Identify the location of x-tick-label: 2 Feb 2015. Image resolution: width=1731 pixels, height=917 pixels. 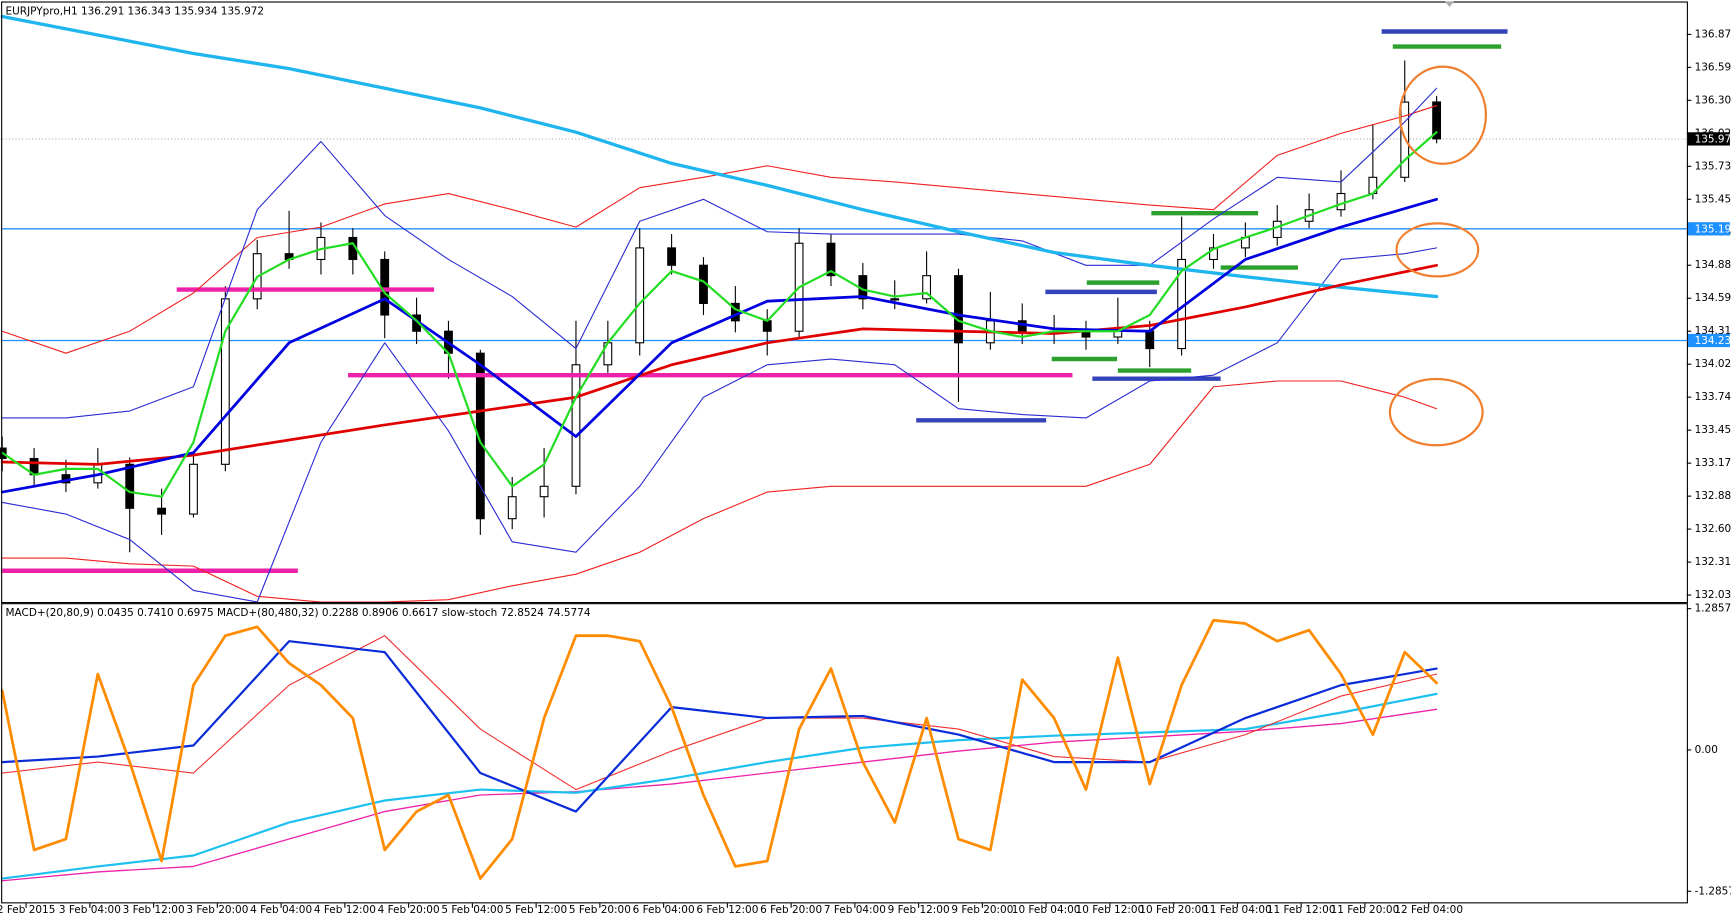
(27, 910).